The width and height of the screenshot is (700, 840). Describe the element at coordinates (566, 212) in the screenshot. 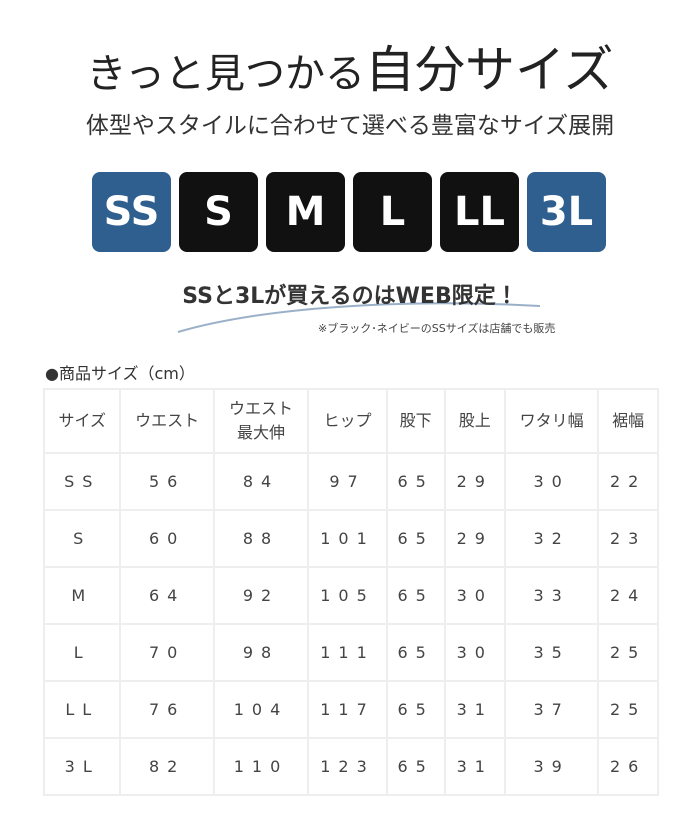

I see `size-badge: 3L` at that location.